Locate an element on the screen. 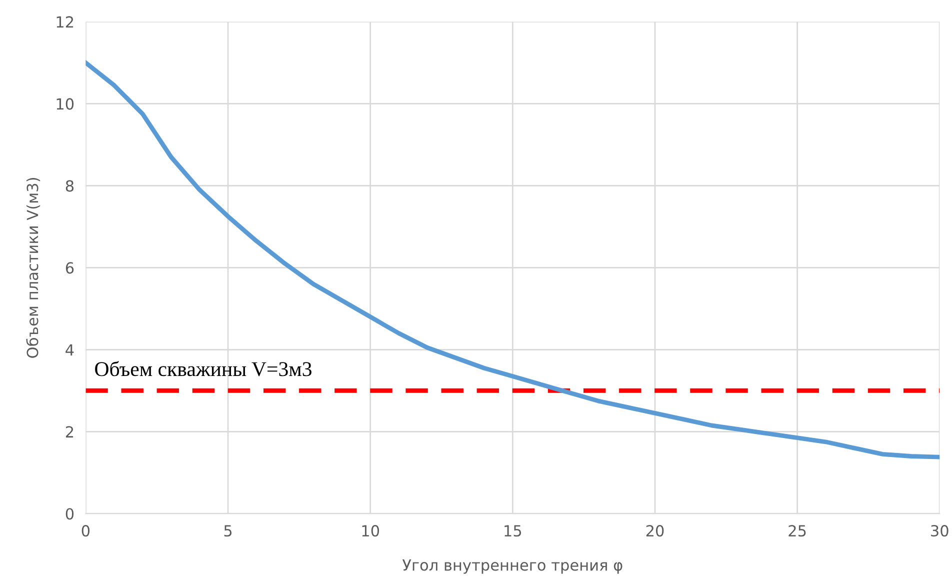 This screenshot has height=587, width=952. x-tick-label: 5 is located at coordinates (228, 531).